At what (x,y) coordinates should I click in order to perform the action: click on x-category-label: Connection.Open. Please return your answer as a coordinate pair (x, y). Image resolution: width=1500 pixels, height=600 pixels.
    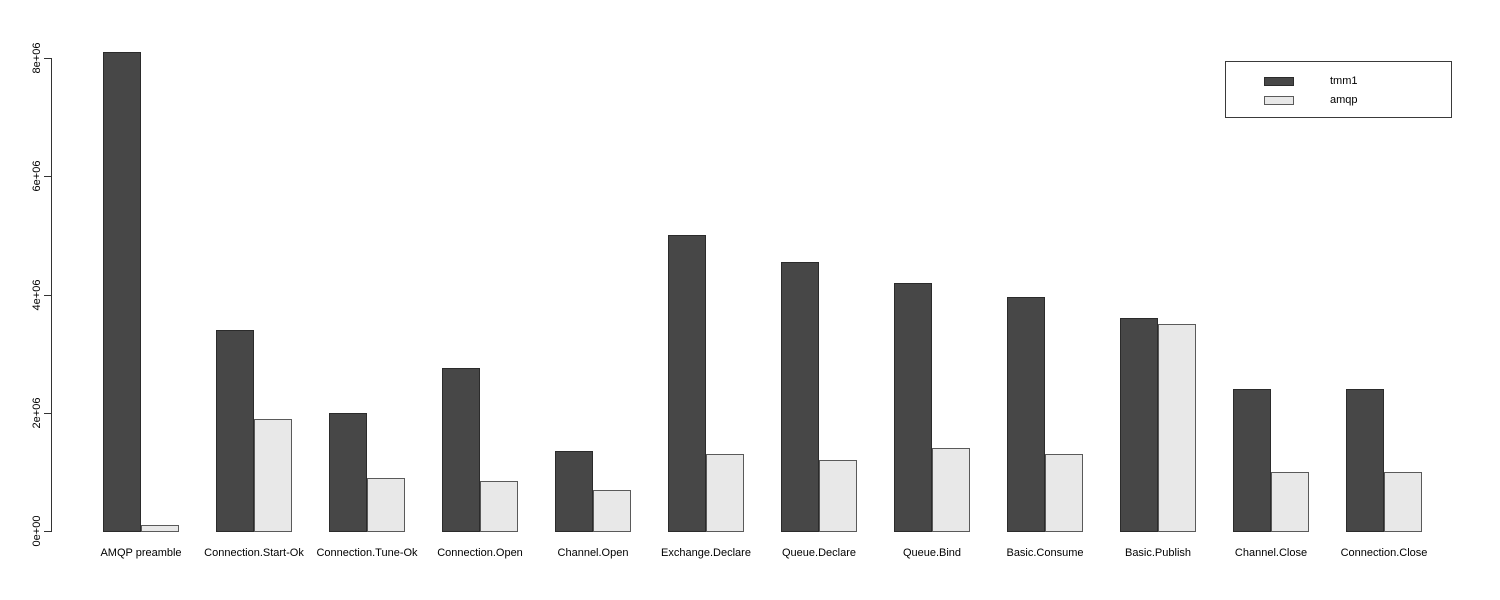
    Looking at the image, I should click on (480, 553).